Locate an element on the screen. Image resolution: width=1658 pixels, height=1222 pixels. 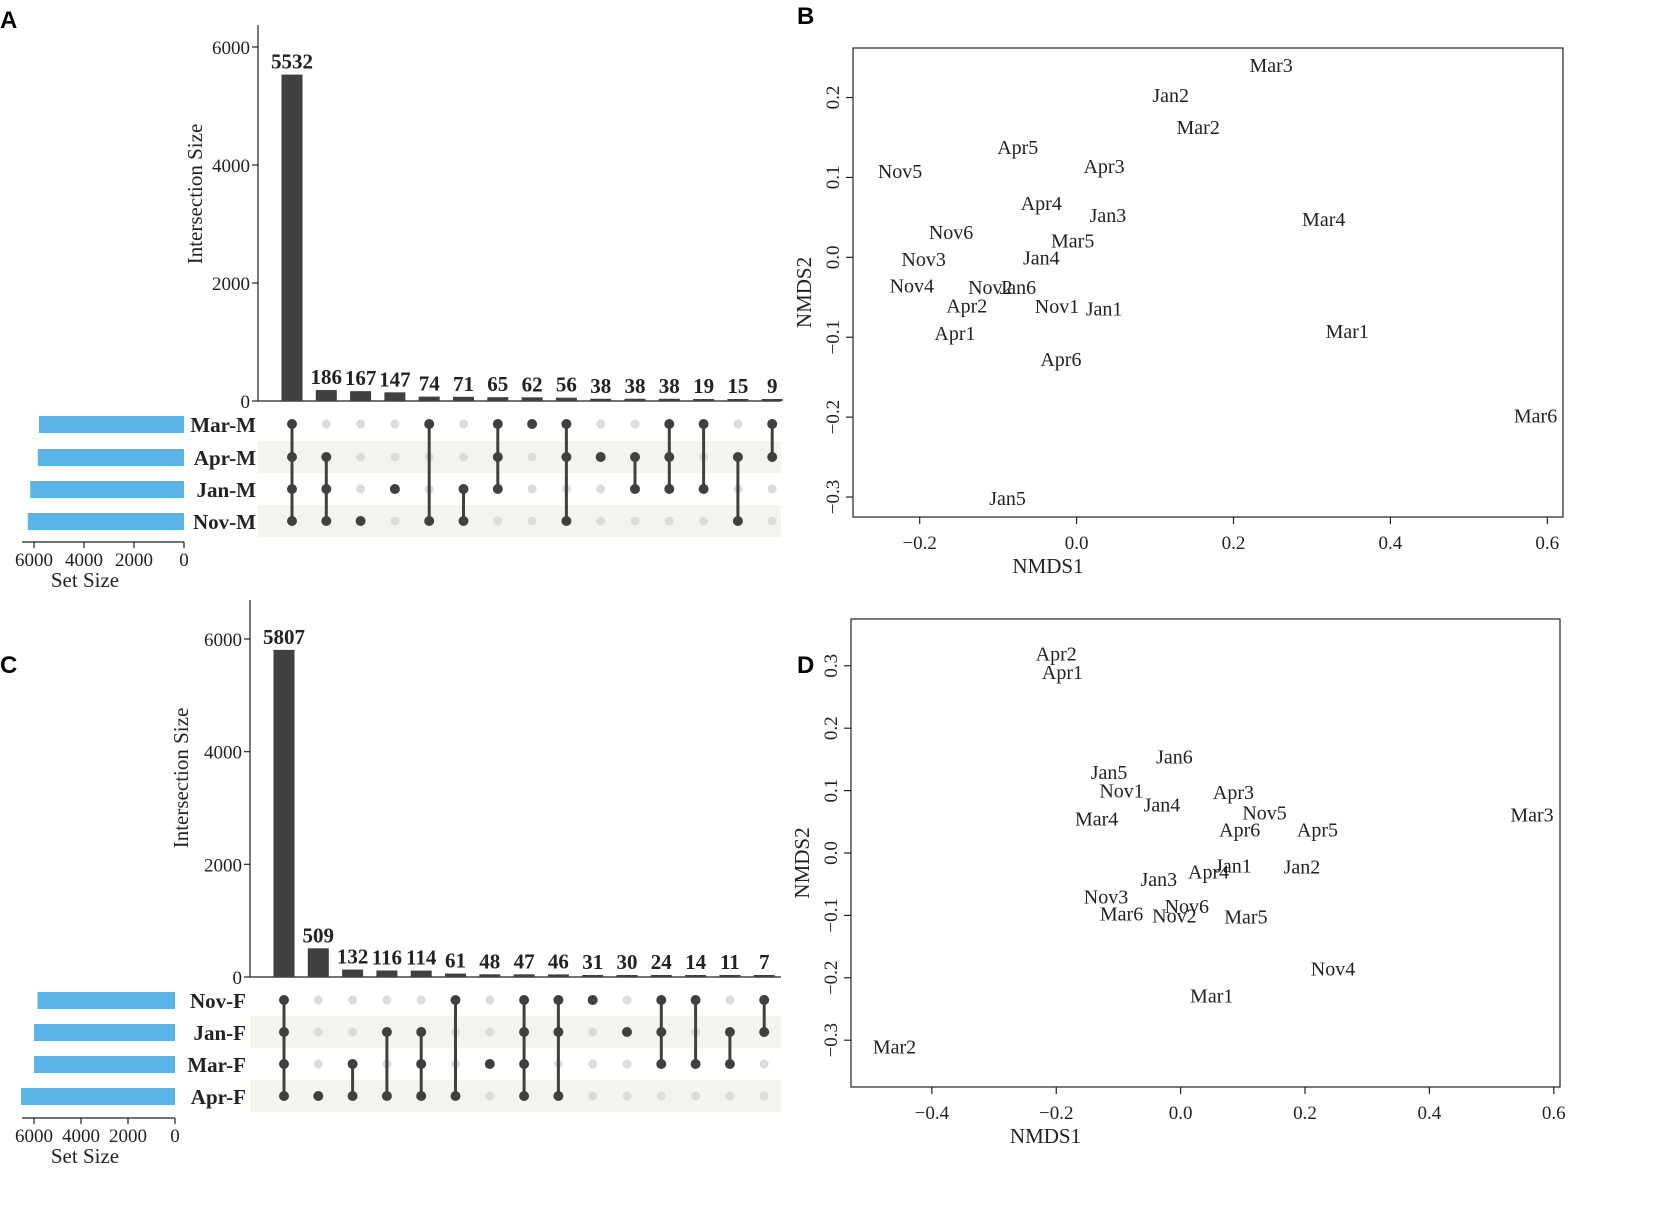
x-axis-title: NMDS1 is located at coordinates (1047, 566).